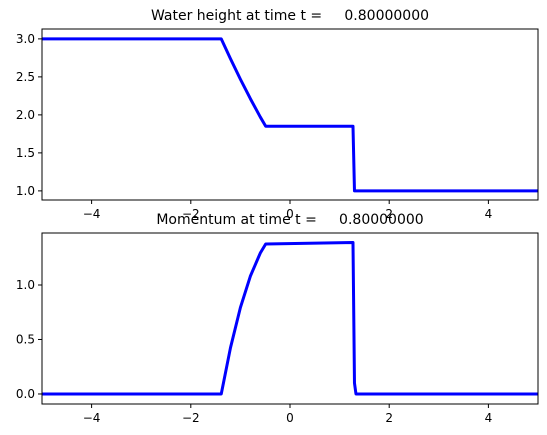  What do you see at coordinates (25, 115) in the screenshot?
I see `y-tick-label: 2.0` at bounding box center [25, 115].